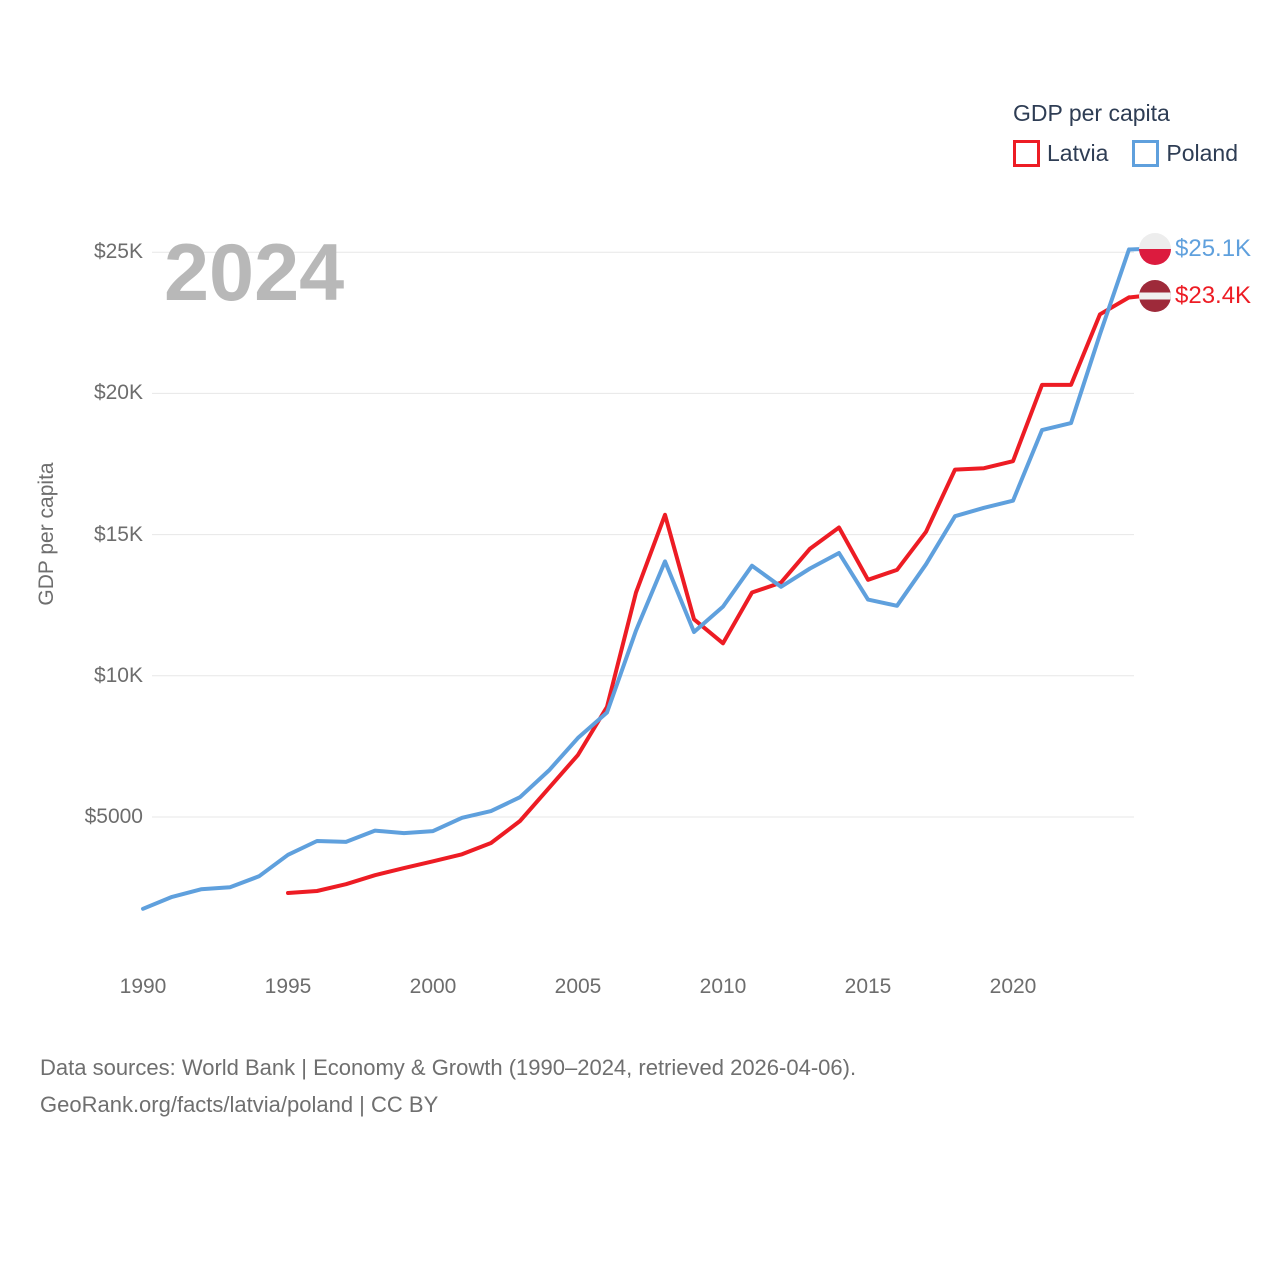  Describe the element at coordinates (143, 986) in the screenshot. I see `x-tick-label: 1990` at that location.